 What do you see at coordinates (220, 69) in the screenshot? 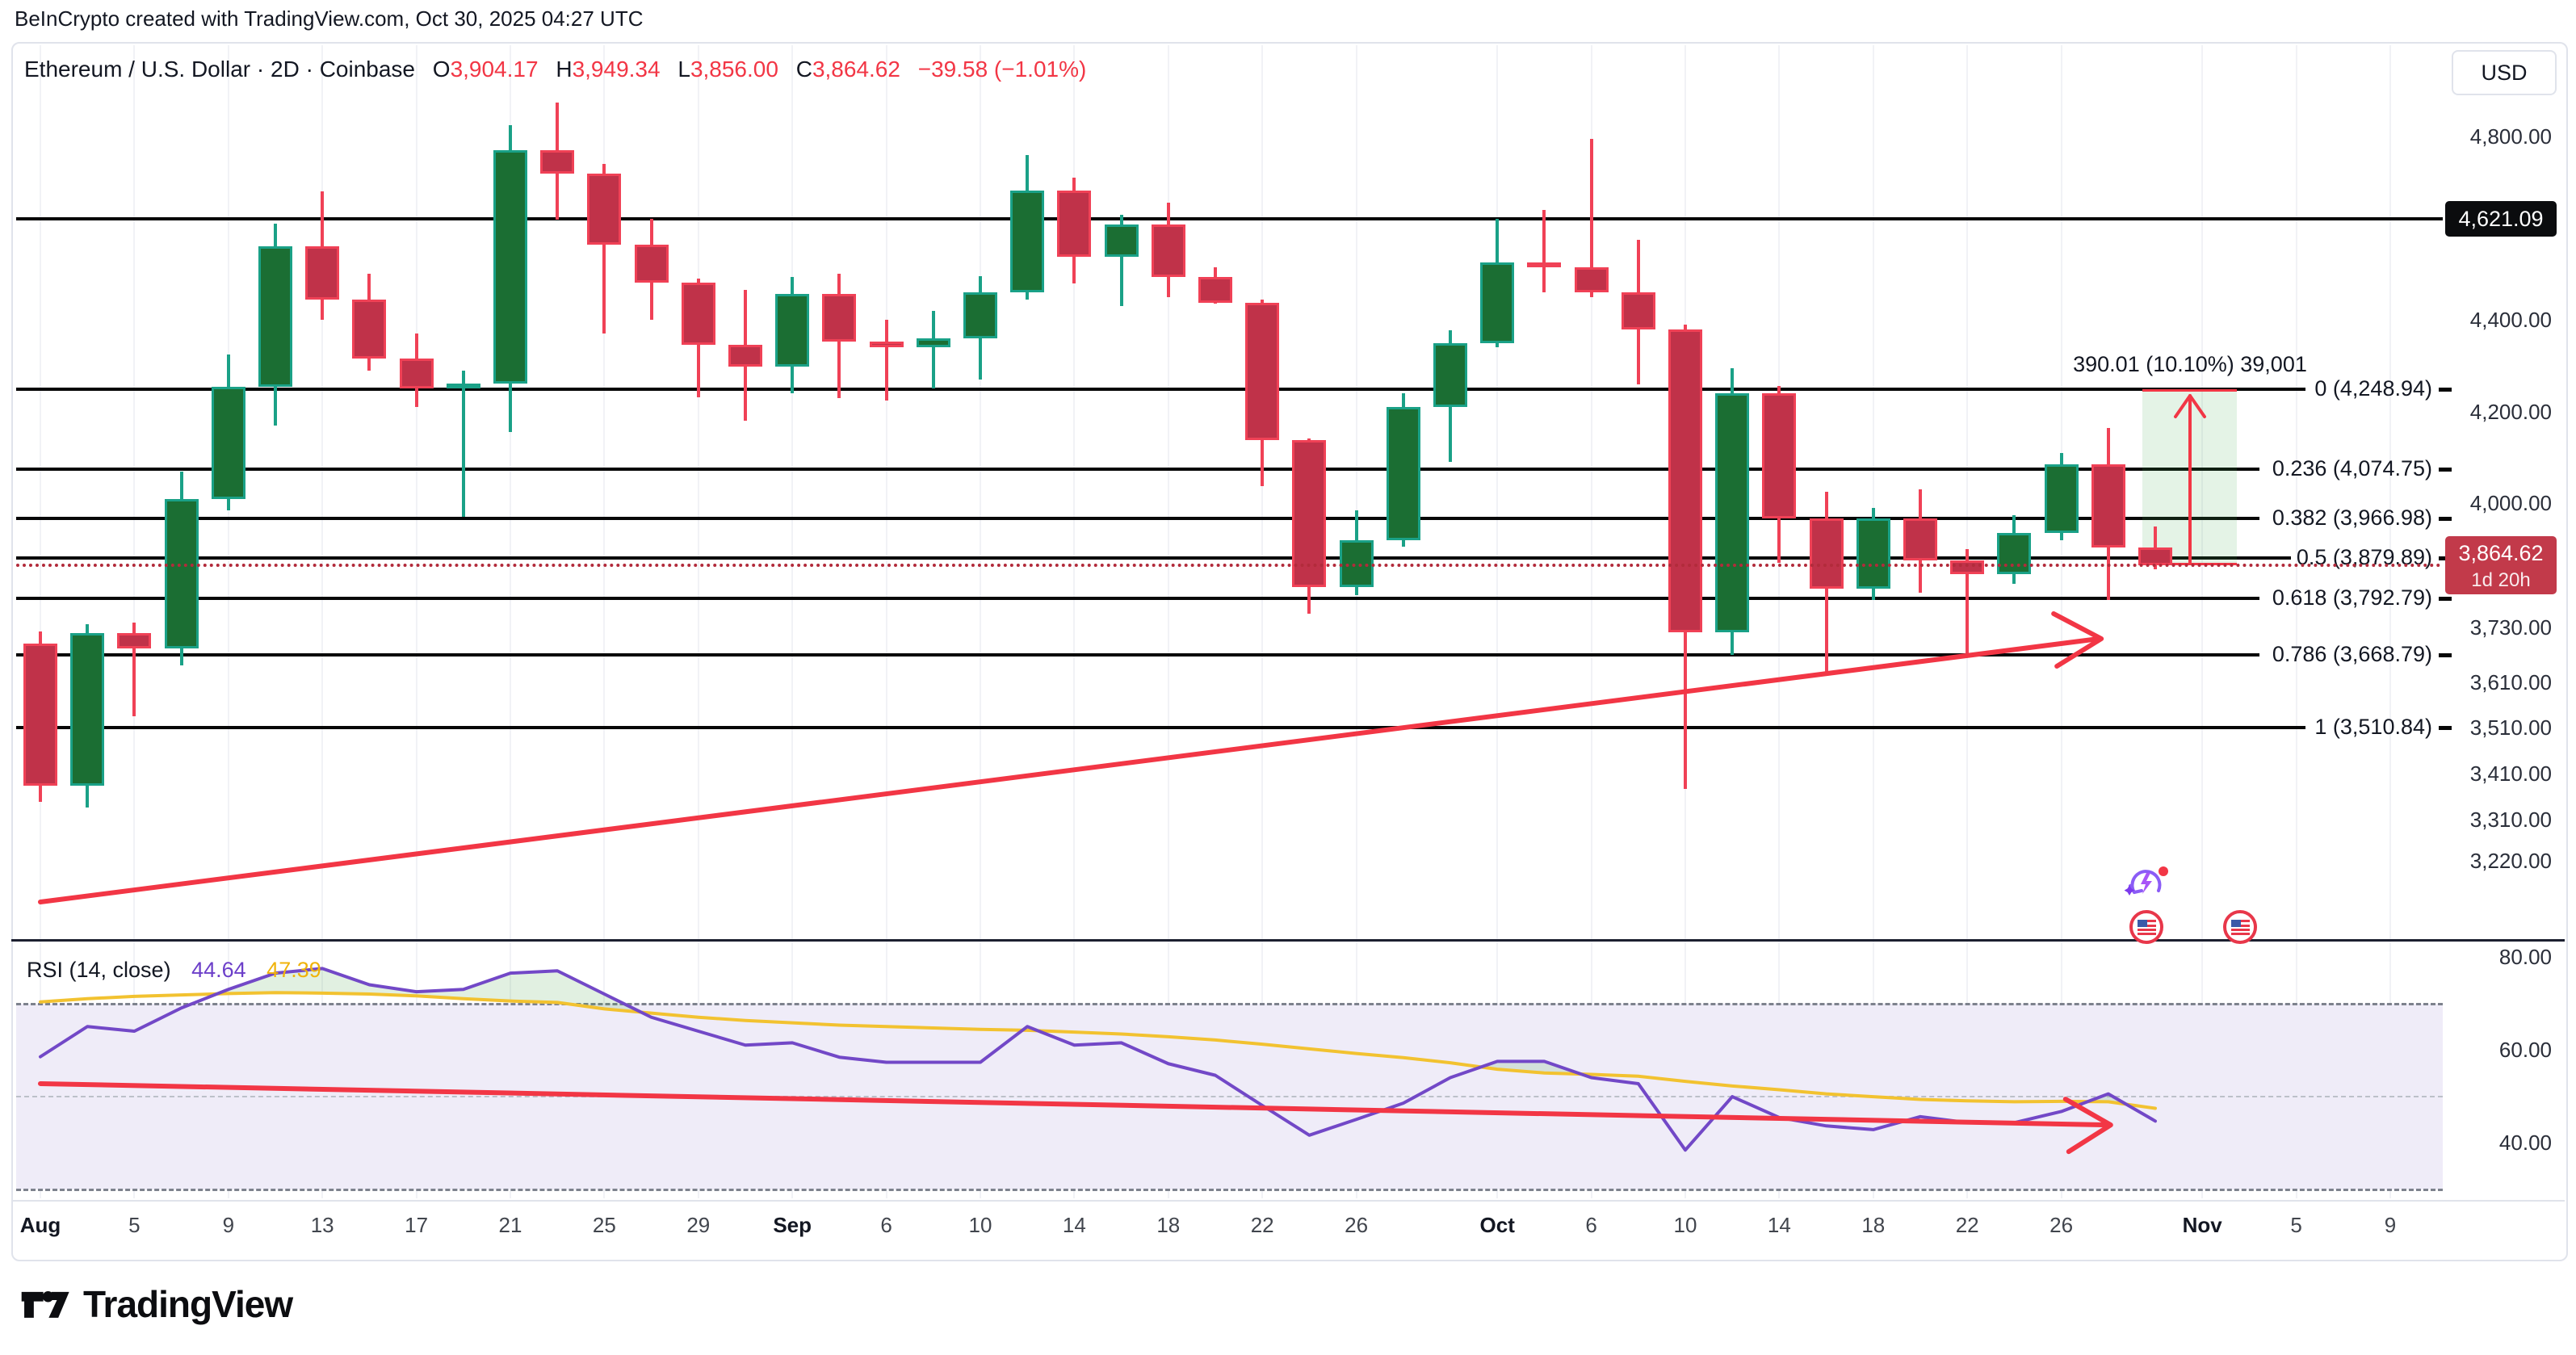
I see `symbol-title: Ethereum / U.S. Dollar · 2D · Coinbase` at bounding box center [220, 69].